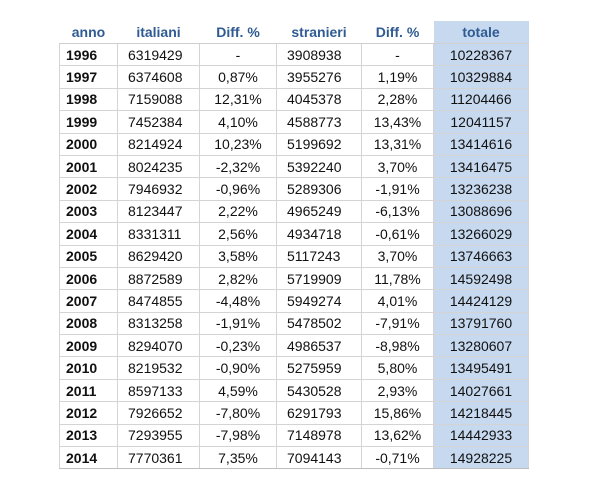 This screenshot has width=600, height=500. I want to click on table-row: 2009 8294070 -0,23% 4986537 -8,98% 13280607, so click(294, 346).